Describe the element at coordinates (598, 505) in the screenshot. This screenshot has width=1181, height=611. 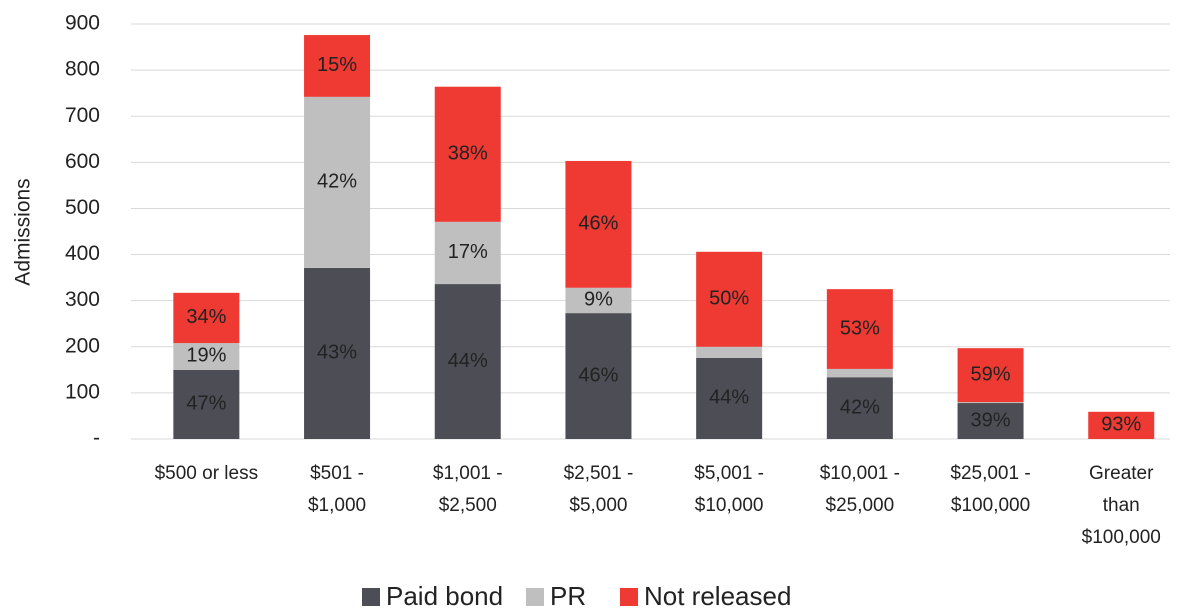
I see `x-tick-label: $5,000` at that location.